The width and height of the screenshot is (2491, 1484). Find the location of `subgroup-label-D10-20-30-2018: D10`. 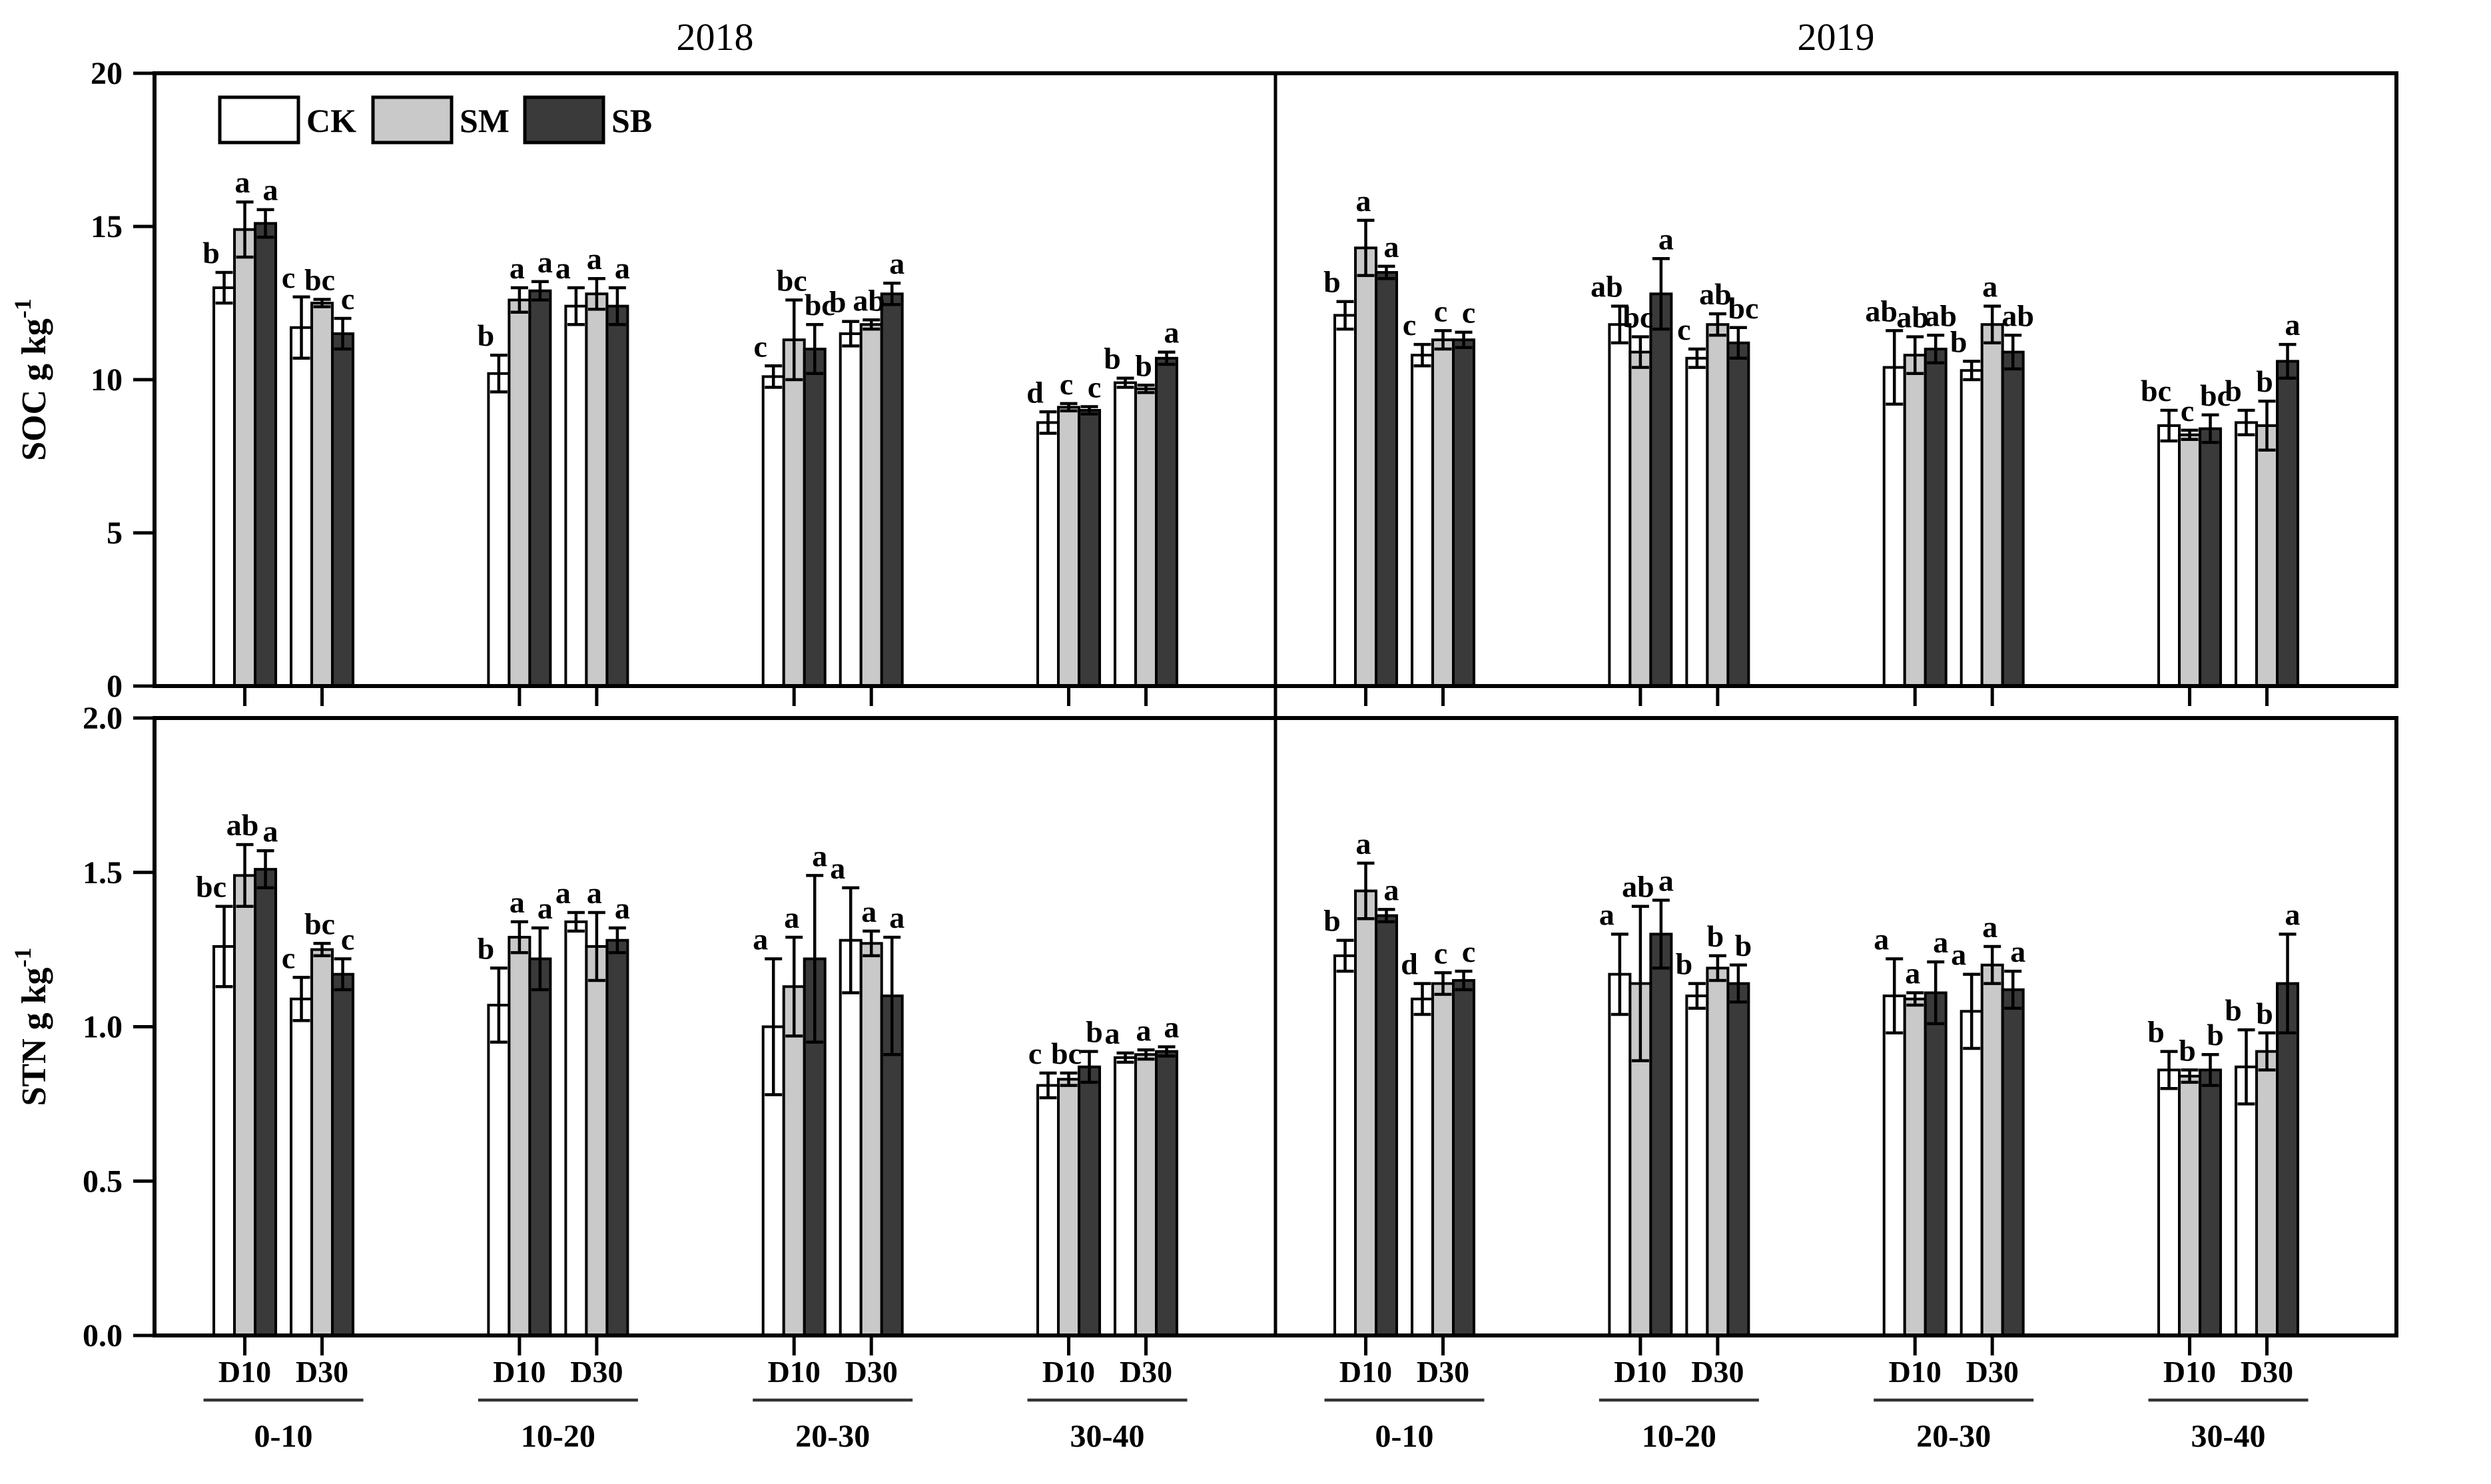

subgroup-label-D10-20-30-2018: D10 is located at coordinates (794, 1372).